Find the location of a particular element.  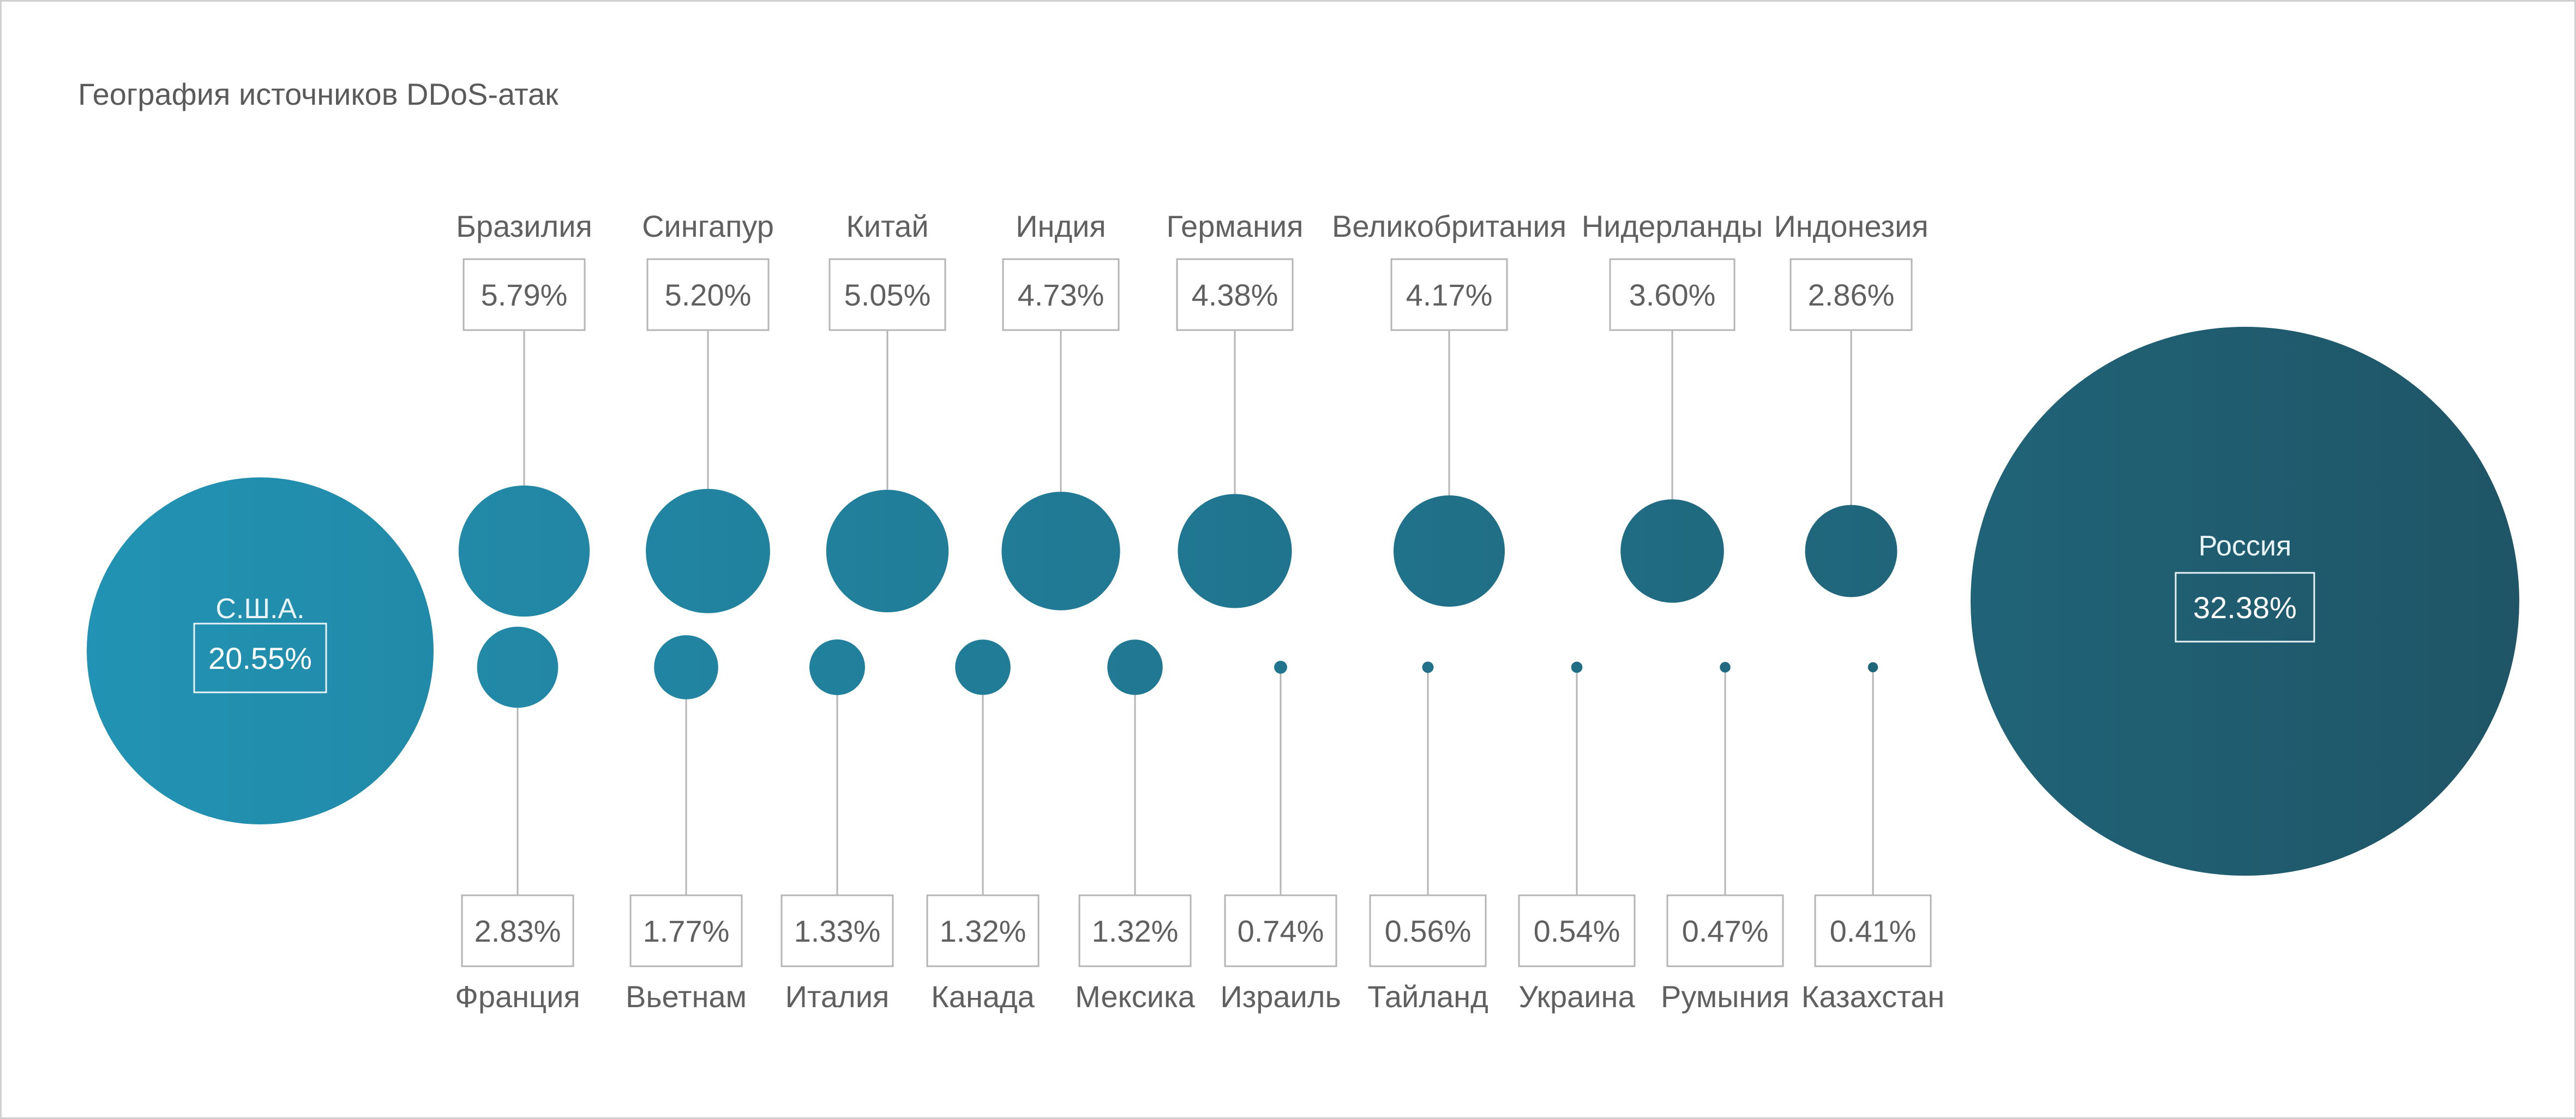

top-value-label-0: 5.79% is located at coordinates (525, 295).